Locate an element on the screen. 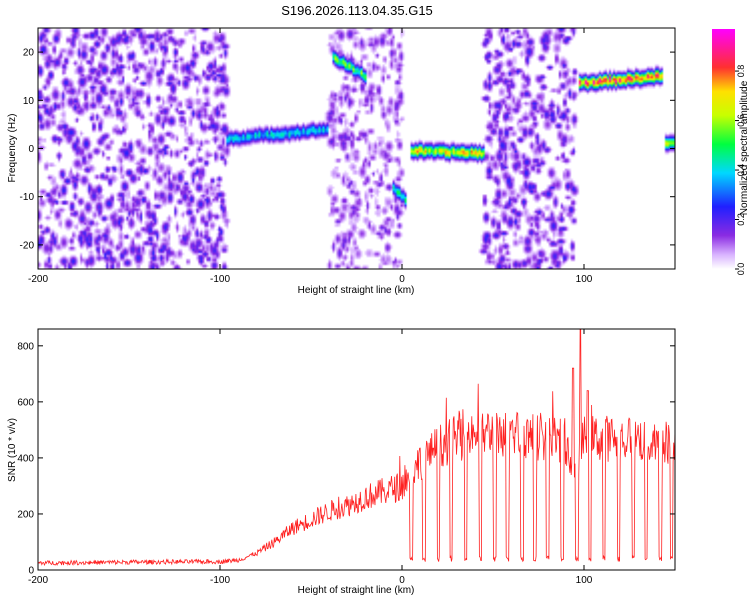 This screenshot has width=750, height=600. snr-ylabel: SNR (10 * v/v) is located at coordinates (12, 450).